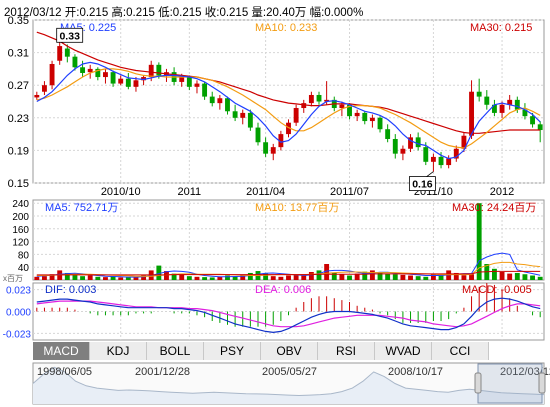 Image resolution: width=550 pixels, height=407 pixels. Describe the element at coordinates (64, 372) in the screenshot. I see `navigator-date-label: 1998/06/05` at that location.